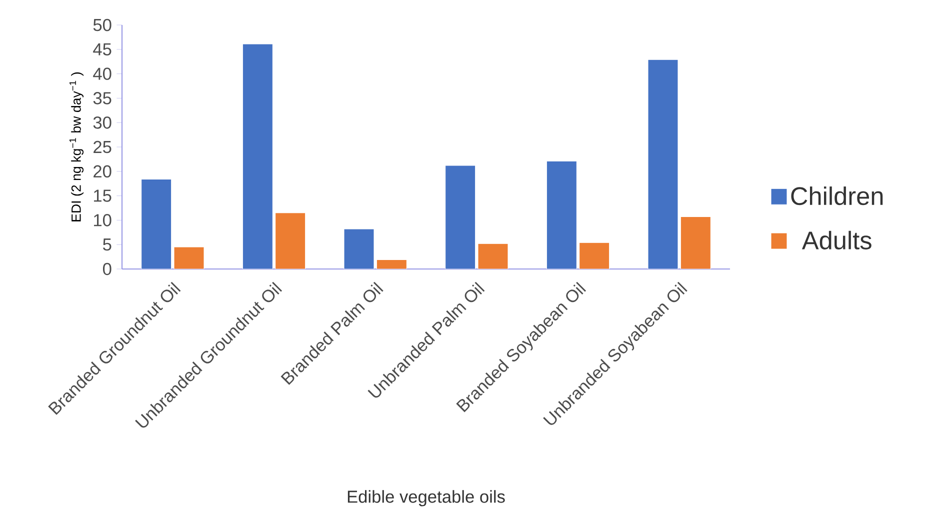 The height and width of the screenshot is (511, 933). What do you see at coordinates (103, 196) in the screenshot?
I see `y-tick-label: 15` at bounding box center [103, 196].